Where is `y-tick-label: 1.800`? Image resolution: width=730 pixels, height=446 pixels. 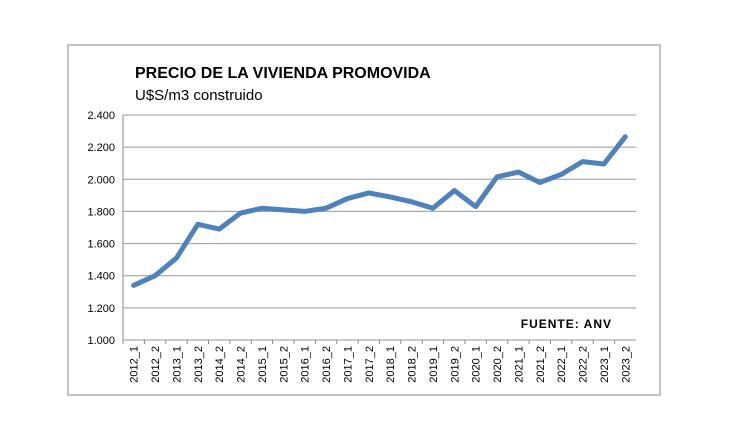
y-tick-label: 1.800 is located at coordinates (101, 212).